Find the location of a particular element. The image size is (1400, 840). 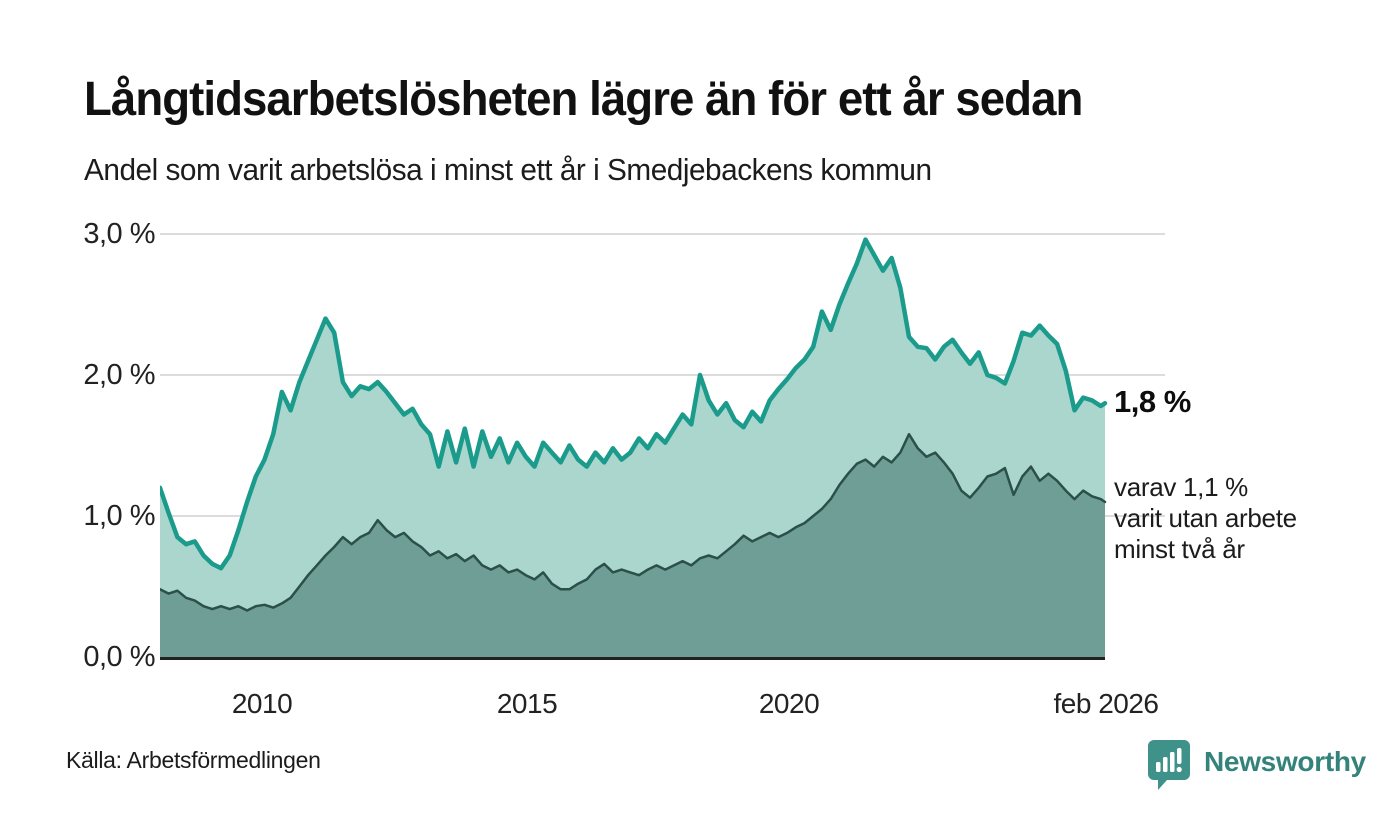

y-axis-tick-0: 0,0 % is located at coordinates (119, 657).